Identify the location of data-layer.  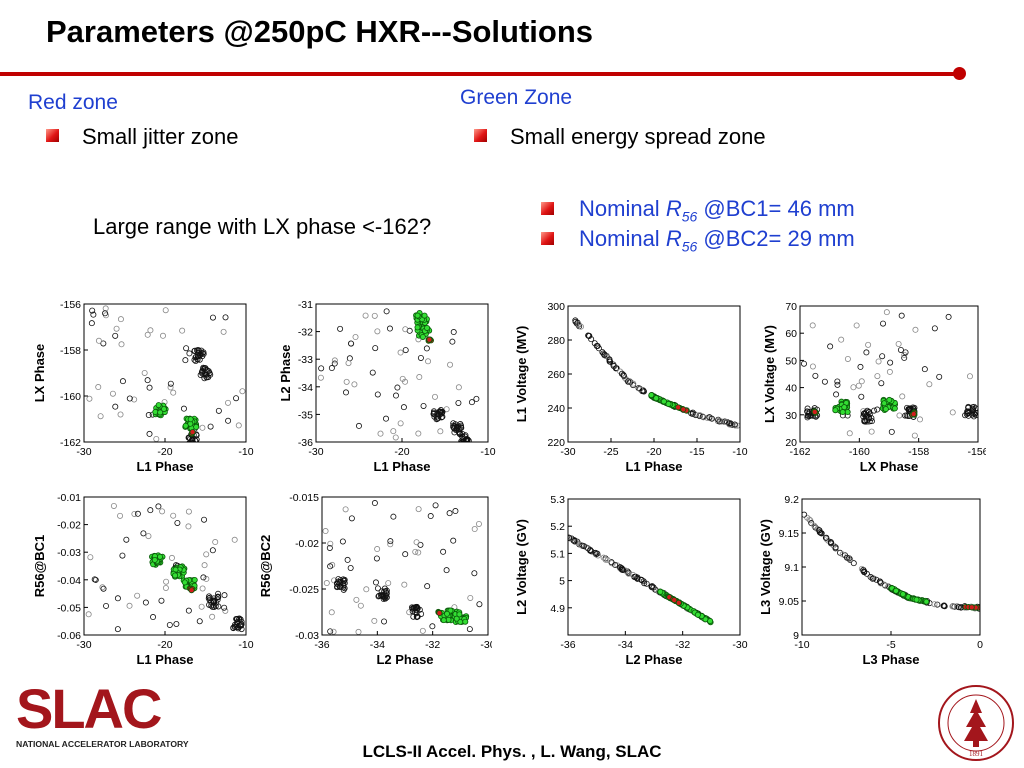
(656, 373).